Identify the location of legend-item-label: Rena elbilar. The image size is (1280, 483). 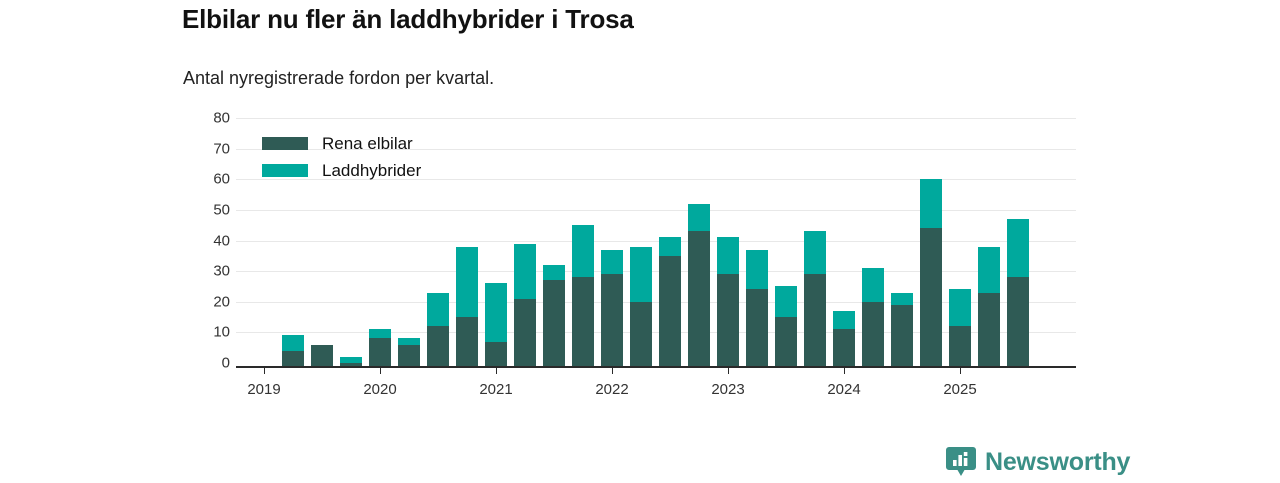
(367, 143).